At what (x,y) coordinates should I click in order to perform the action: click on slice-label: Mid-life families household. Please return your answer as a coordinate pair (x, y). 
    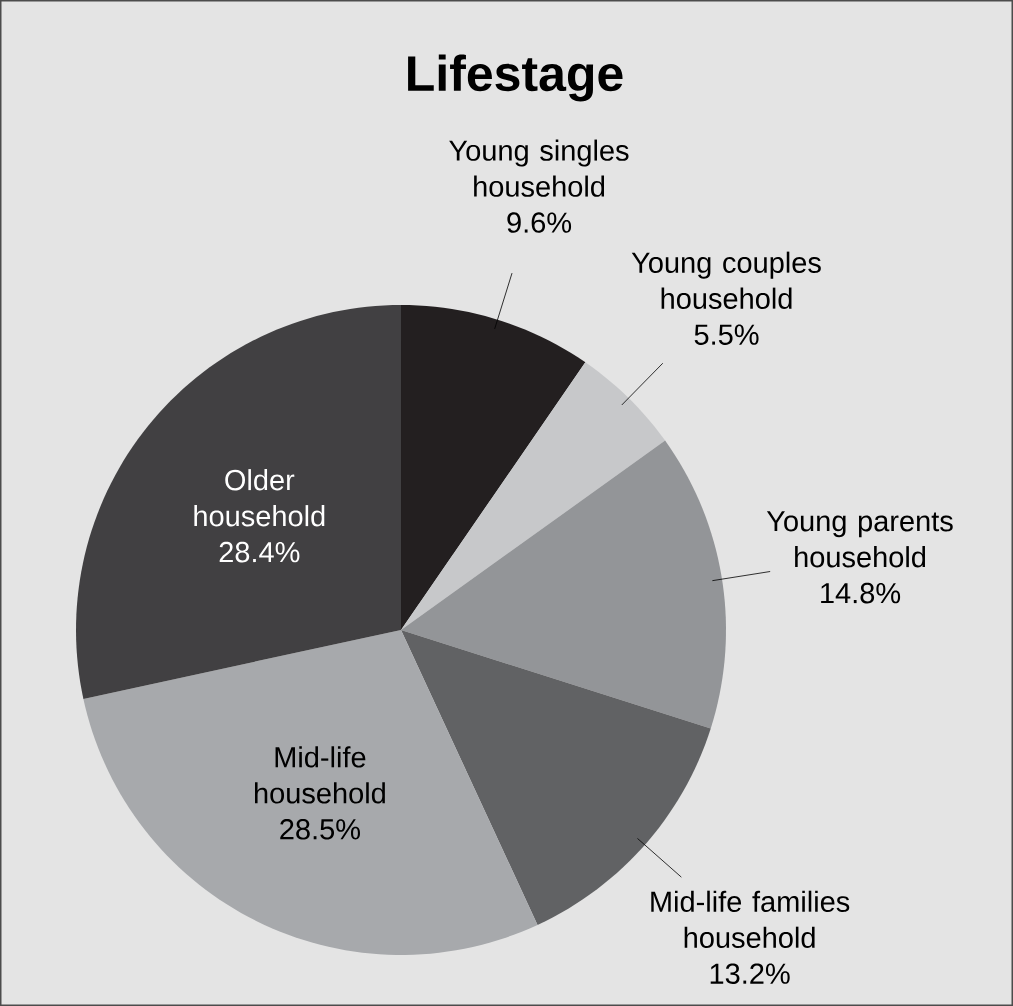
    Looking at the image, I should click on (750, 919).